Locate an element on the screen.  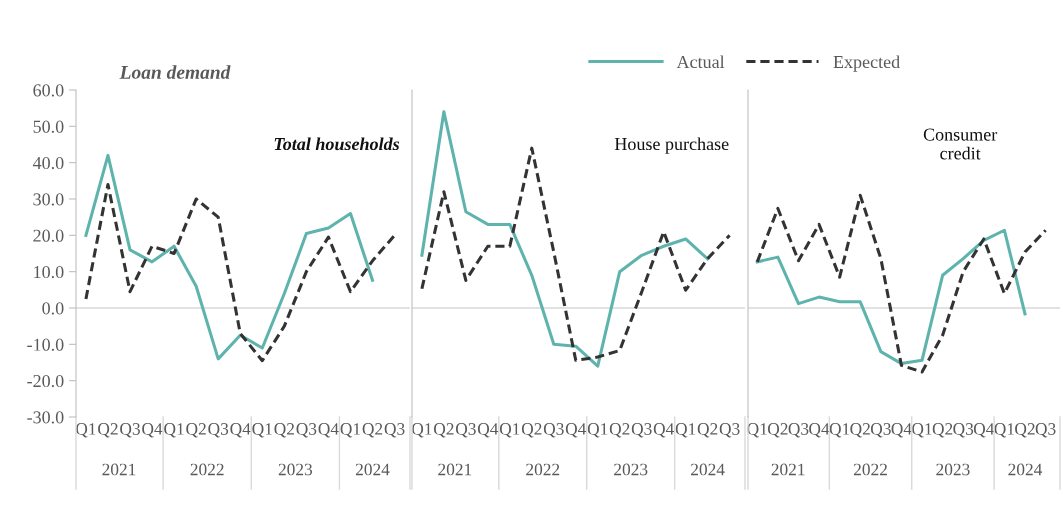
y-tick-label: 30.0 is located at coordinates (48, 199).